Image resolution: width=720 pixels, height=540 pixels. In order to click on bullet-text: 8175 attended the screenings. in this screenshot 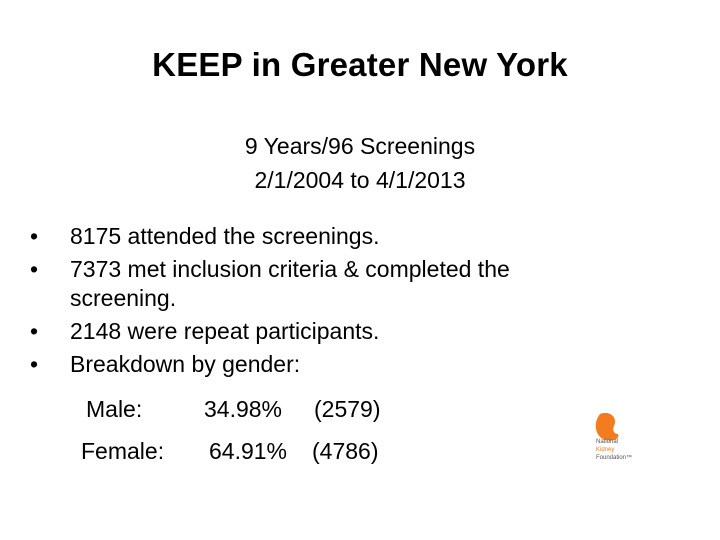, I will do `click(225, 236)`.